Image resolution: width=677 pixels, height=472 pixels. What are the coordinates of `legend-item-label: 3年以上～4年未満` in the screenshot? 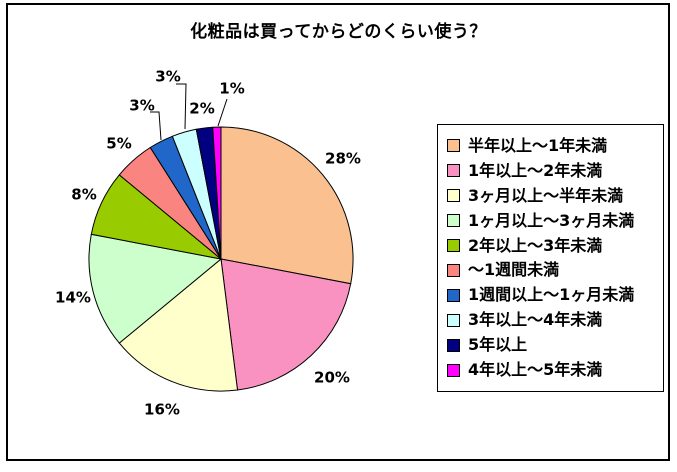 It's located at (535, 320).